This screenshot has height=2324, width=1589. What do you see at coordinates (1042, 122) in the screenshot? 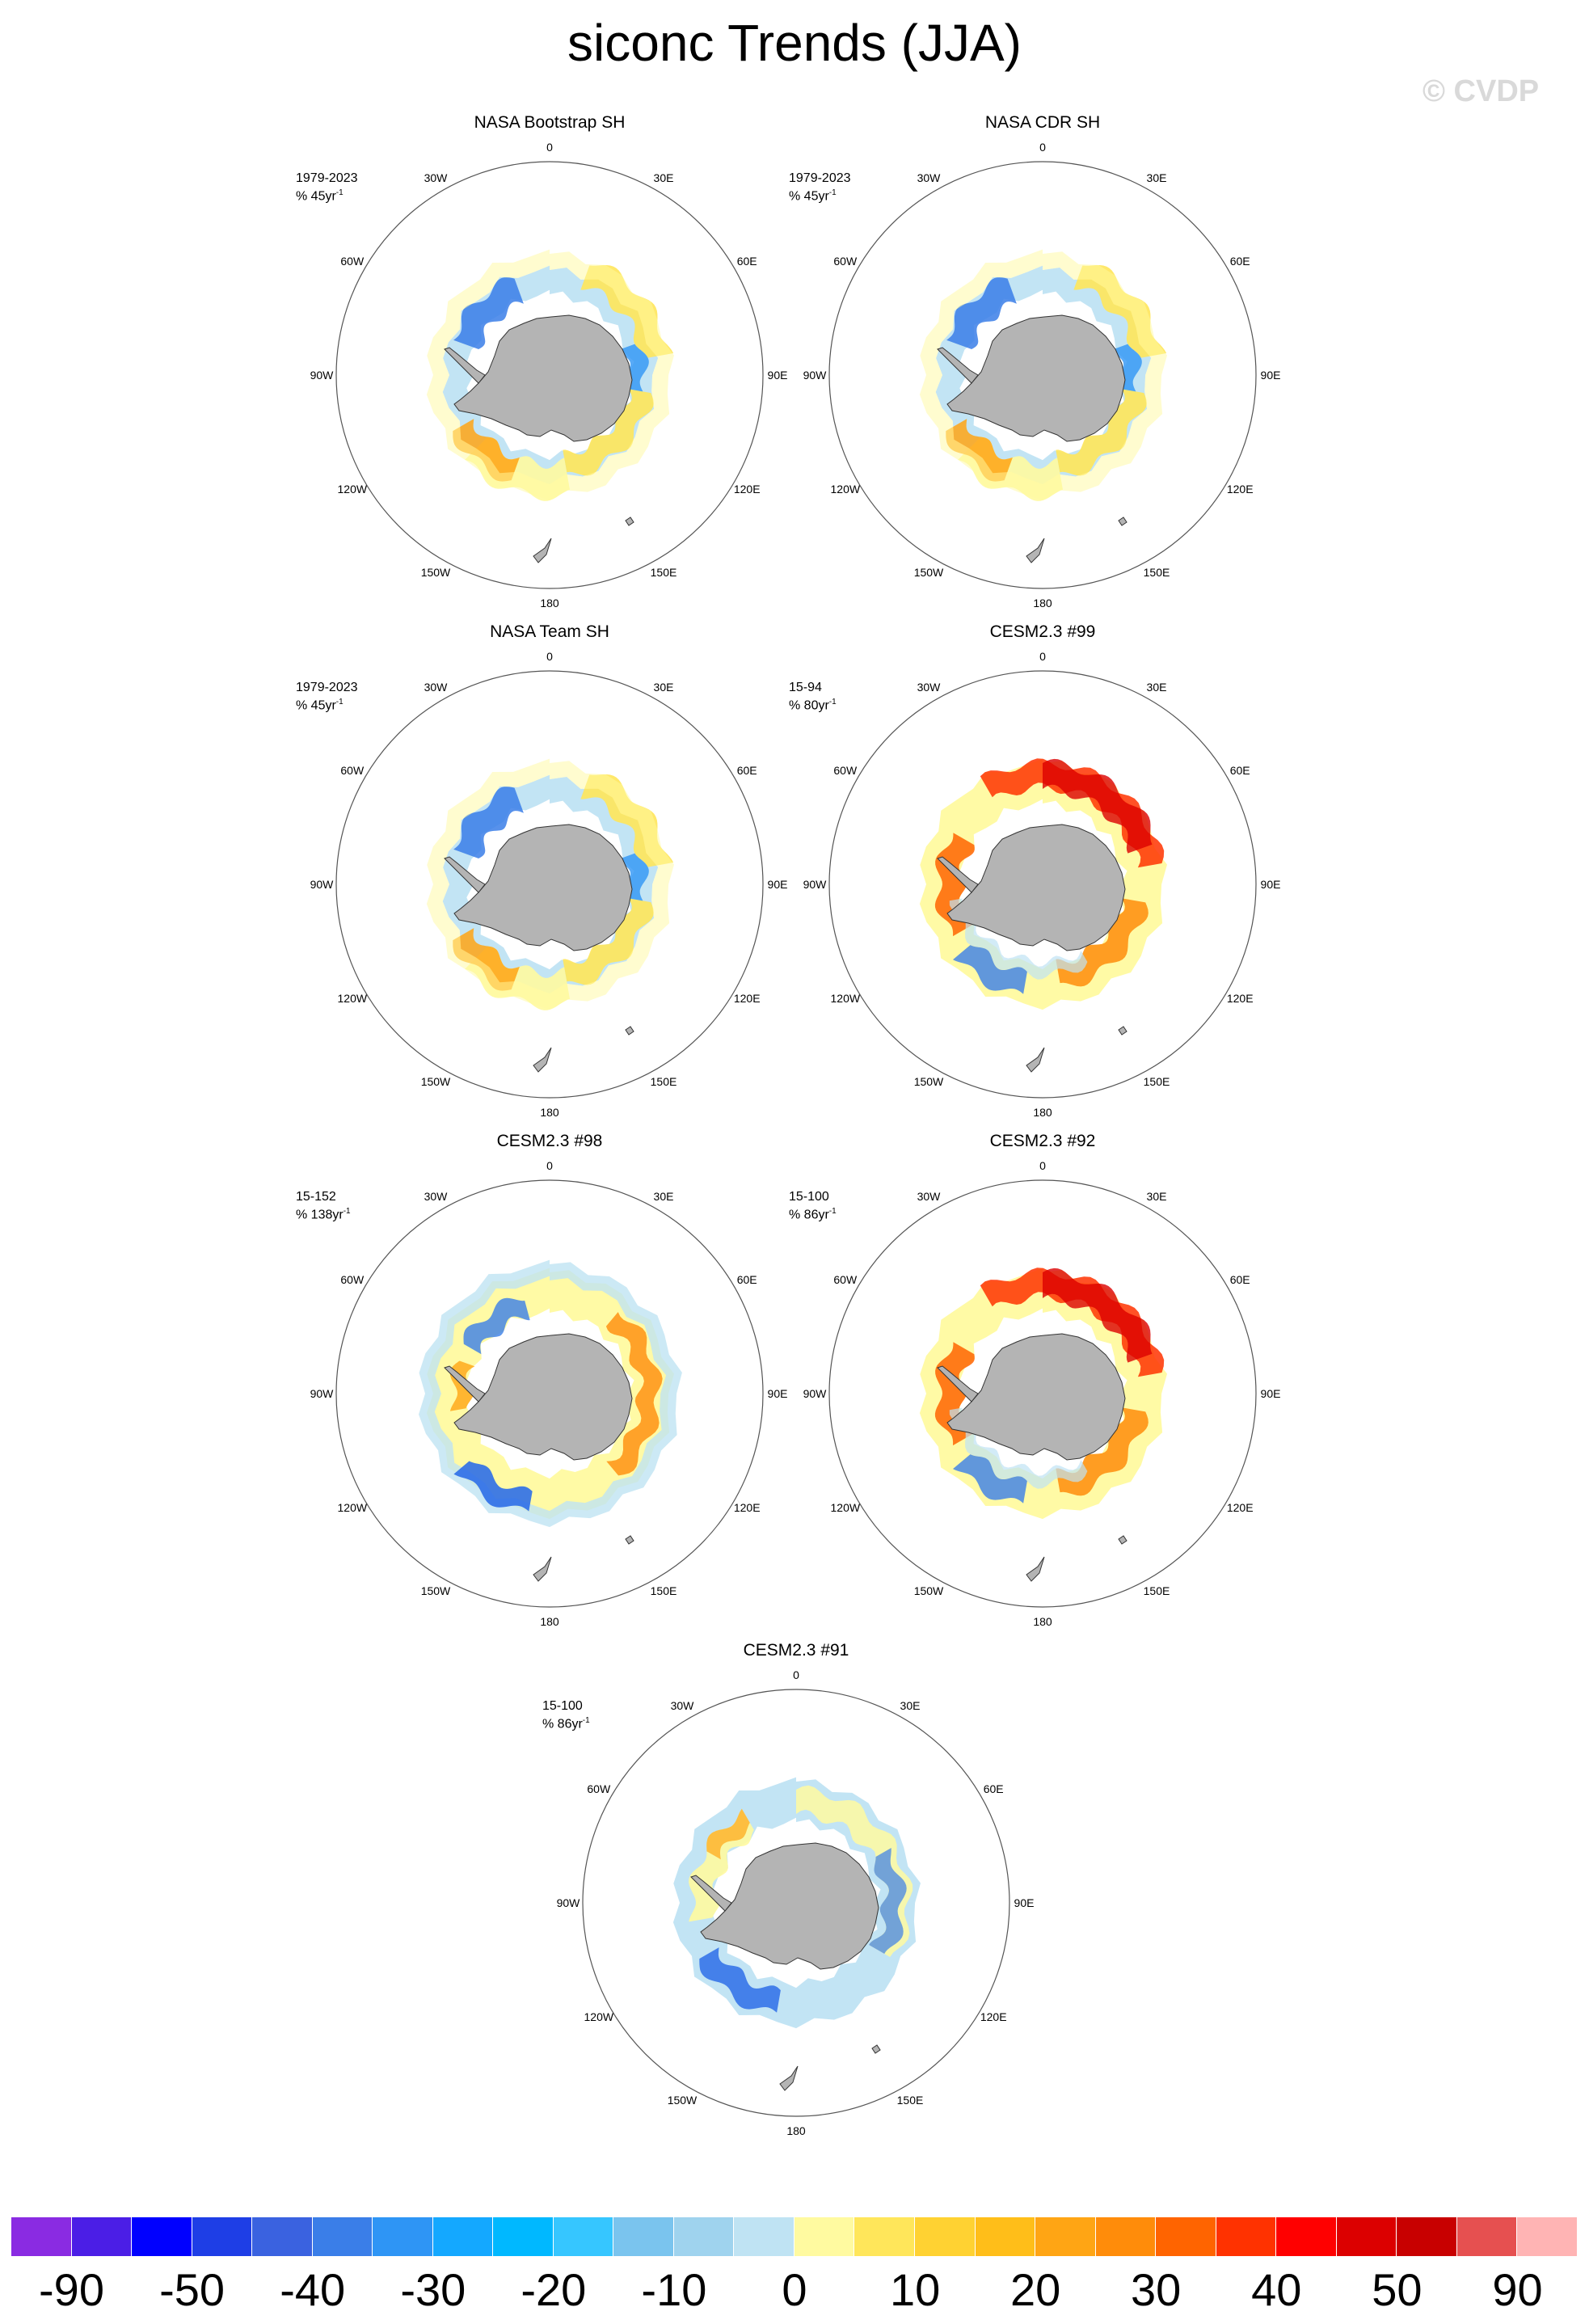
I see `panel-title: NASA CDR SH` at bounding box center [1042, 122].